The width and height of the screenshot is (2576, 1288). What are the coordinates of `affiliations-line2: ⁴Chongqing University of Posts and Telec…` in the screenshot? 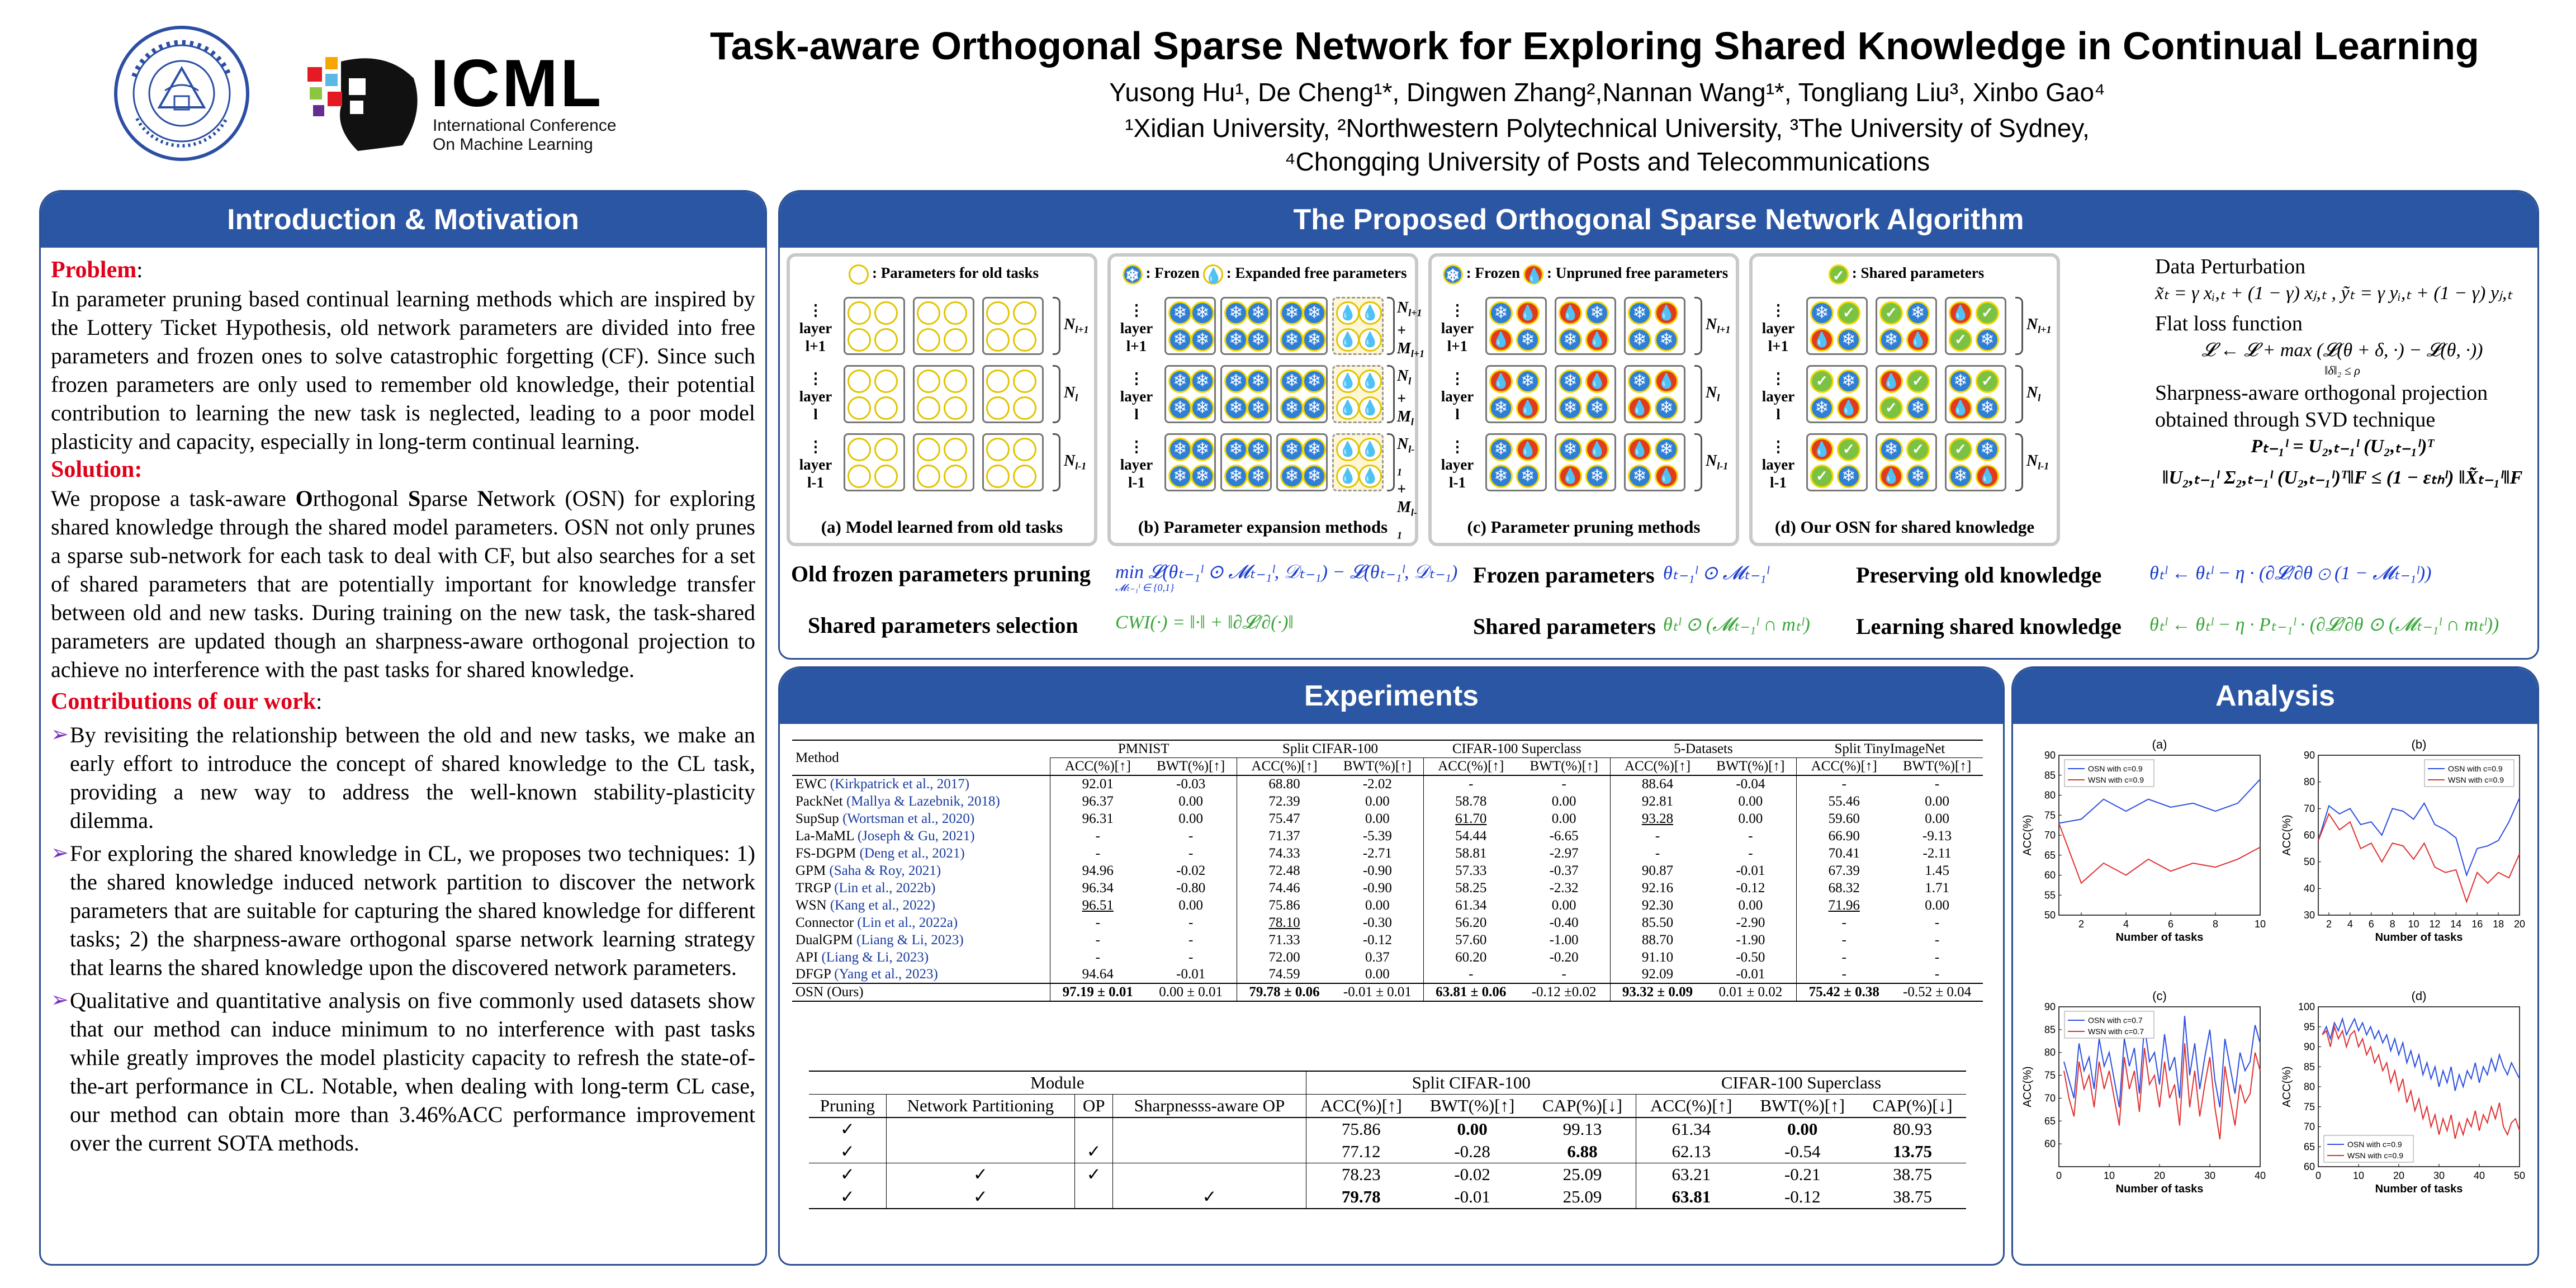 It's located at (1607, 161).